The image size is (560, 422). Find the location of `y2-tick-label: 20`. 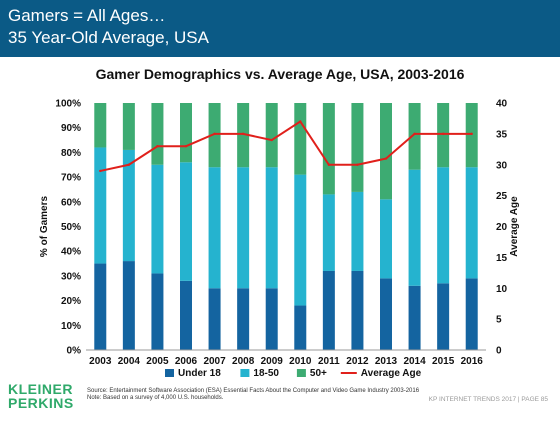

y2-tick-label: 20 is located at coordinates (502, 227).